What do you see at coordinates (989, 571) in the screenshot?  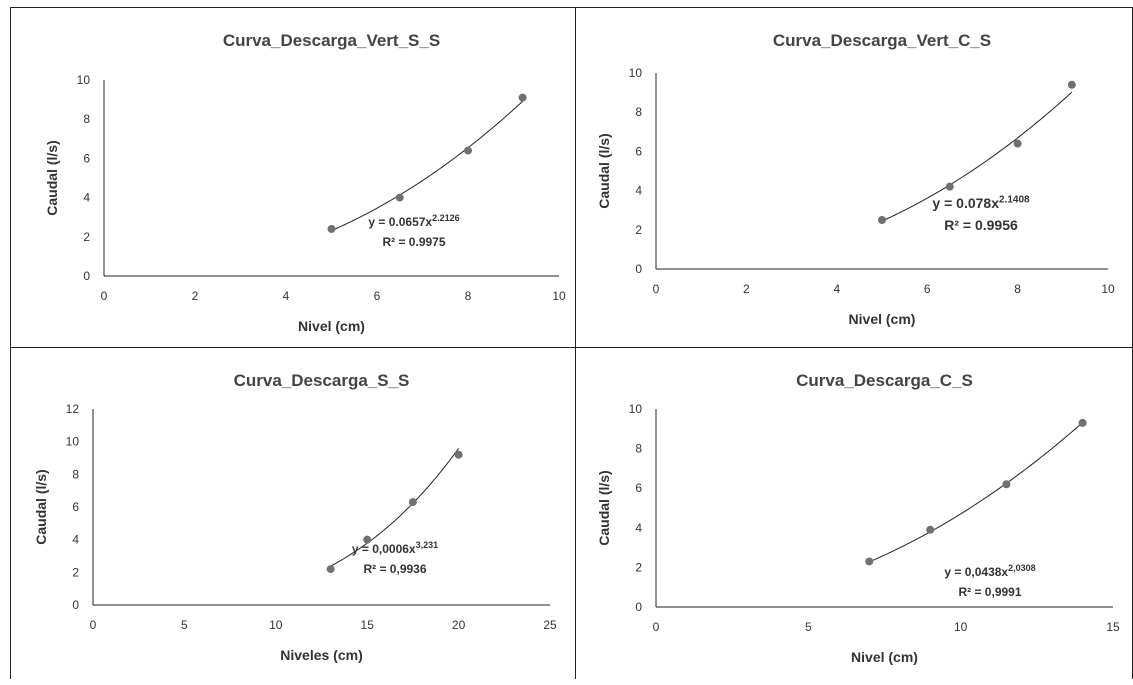 I see `trendline-equation: y = 0,0438x2,0308` at bounding box center [989, 571].